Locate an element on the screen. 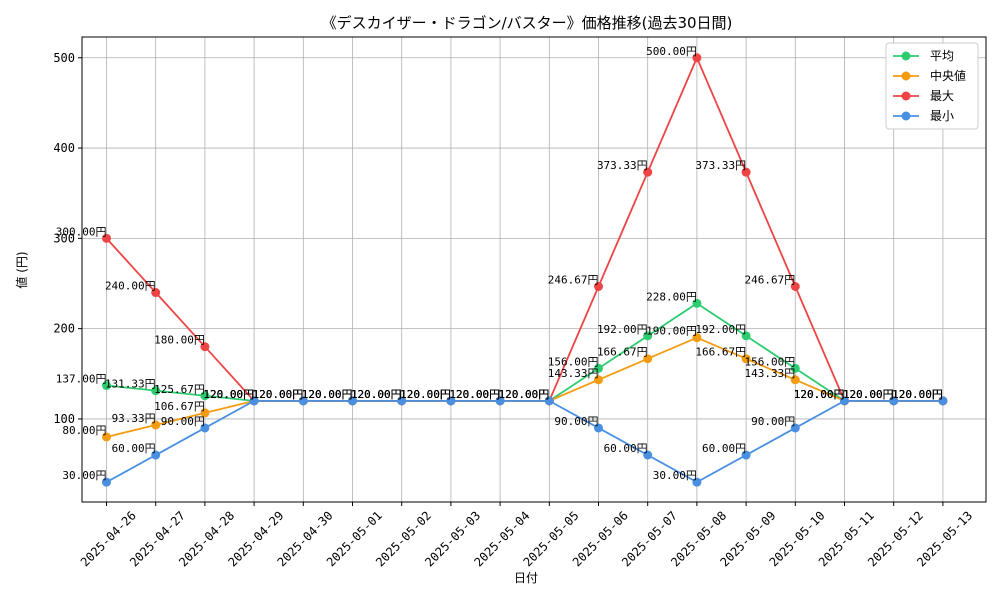 This screenshot has width=1000, height=600. data-label: 500.00円 is located at coordinates (671, 51).